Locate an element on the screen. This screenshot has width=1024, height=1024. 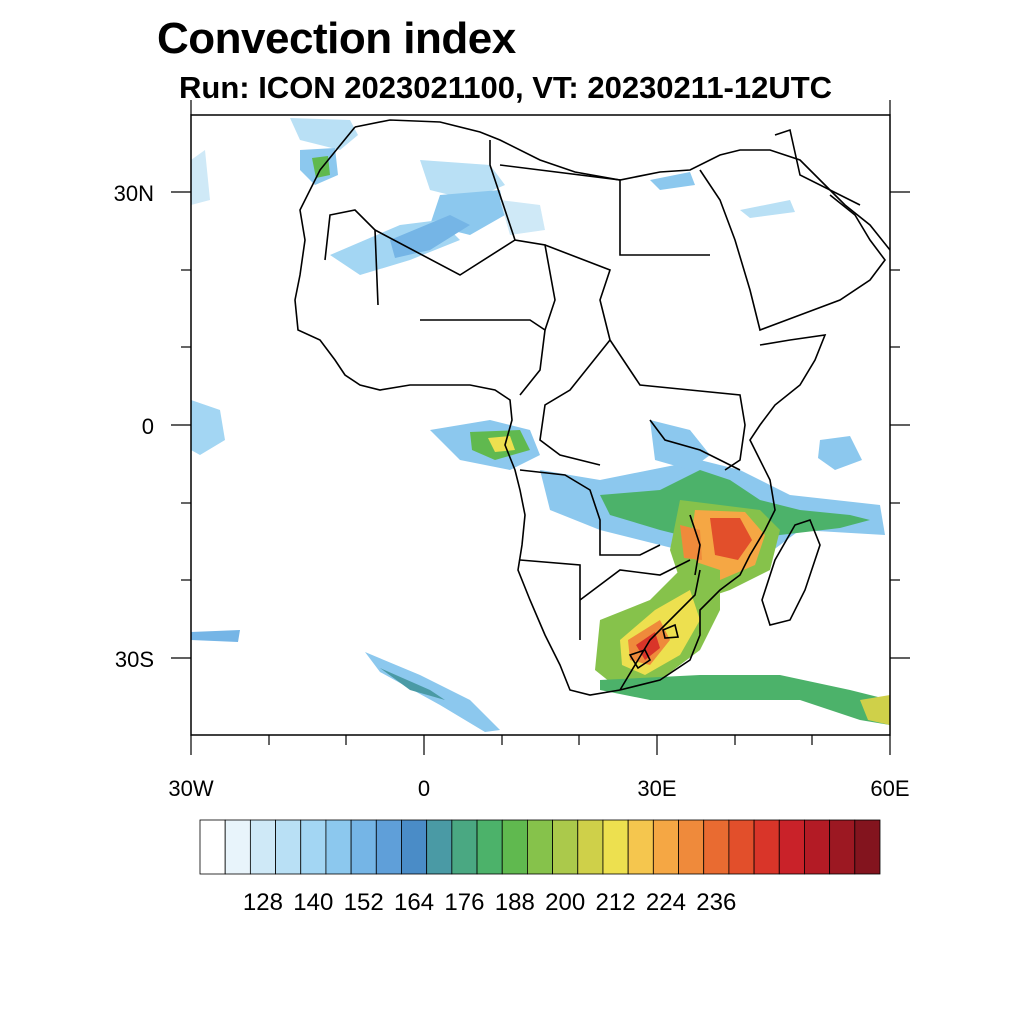
colorbar-tick-label: 164 is located at coordinates (414, 902).